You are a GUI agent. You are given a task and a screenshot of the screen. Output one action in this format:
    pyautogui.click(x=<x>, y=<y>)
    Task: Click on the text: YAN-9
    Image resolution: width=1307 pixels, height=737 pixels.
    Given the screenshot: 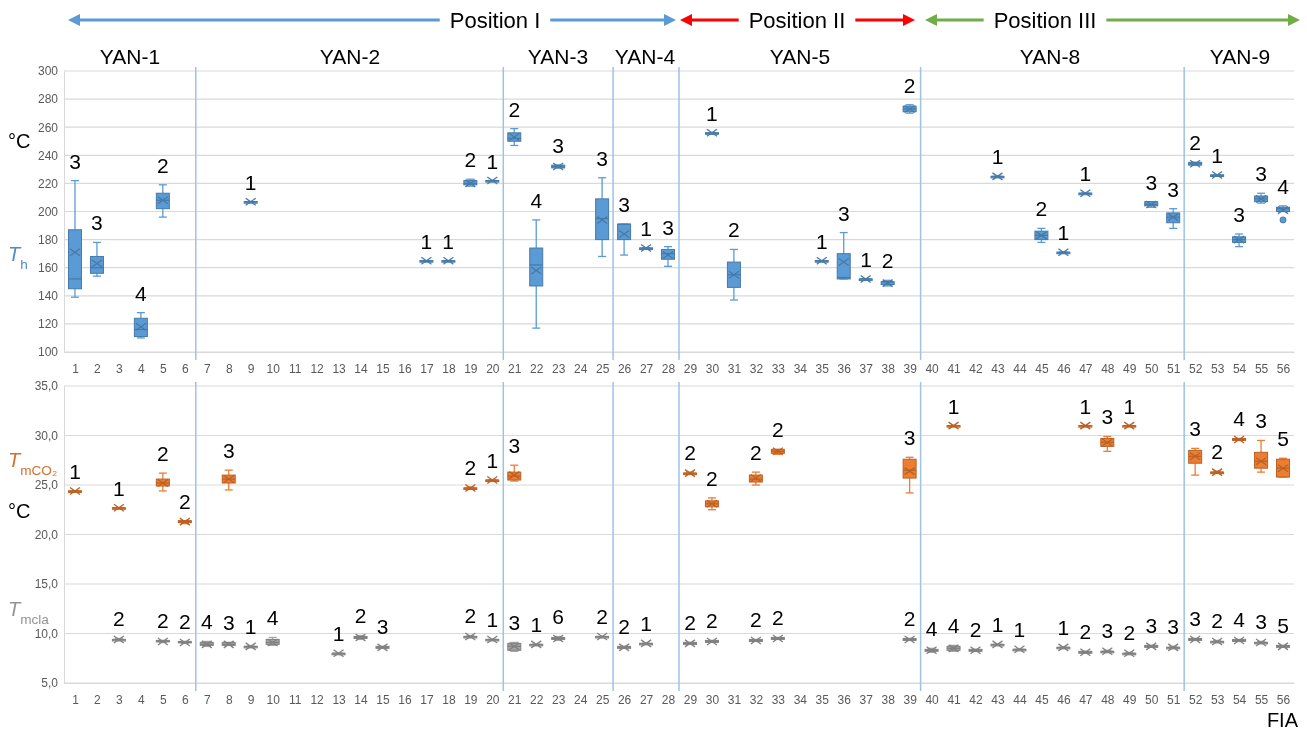 What is the action you would take?
    pyautogui.click(x=1240, y=56)
    